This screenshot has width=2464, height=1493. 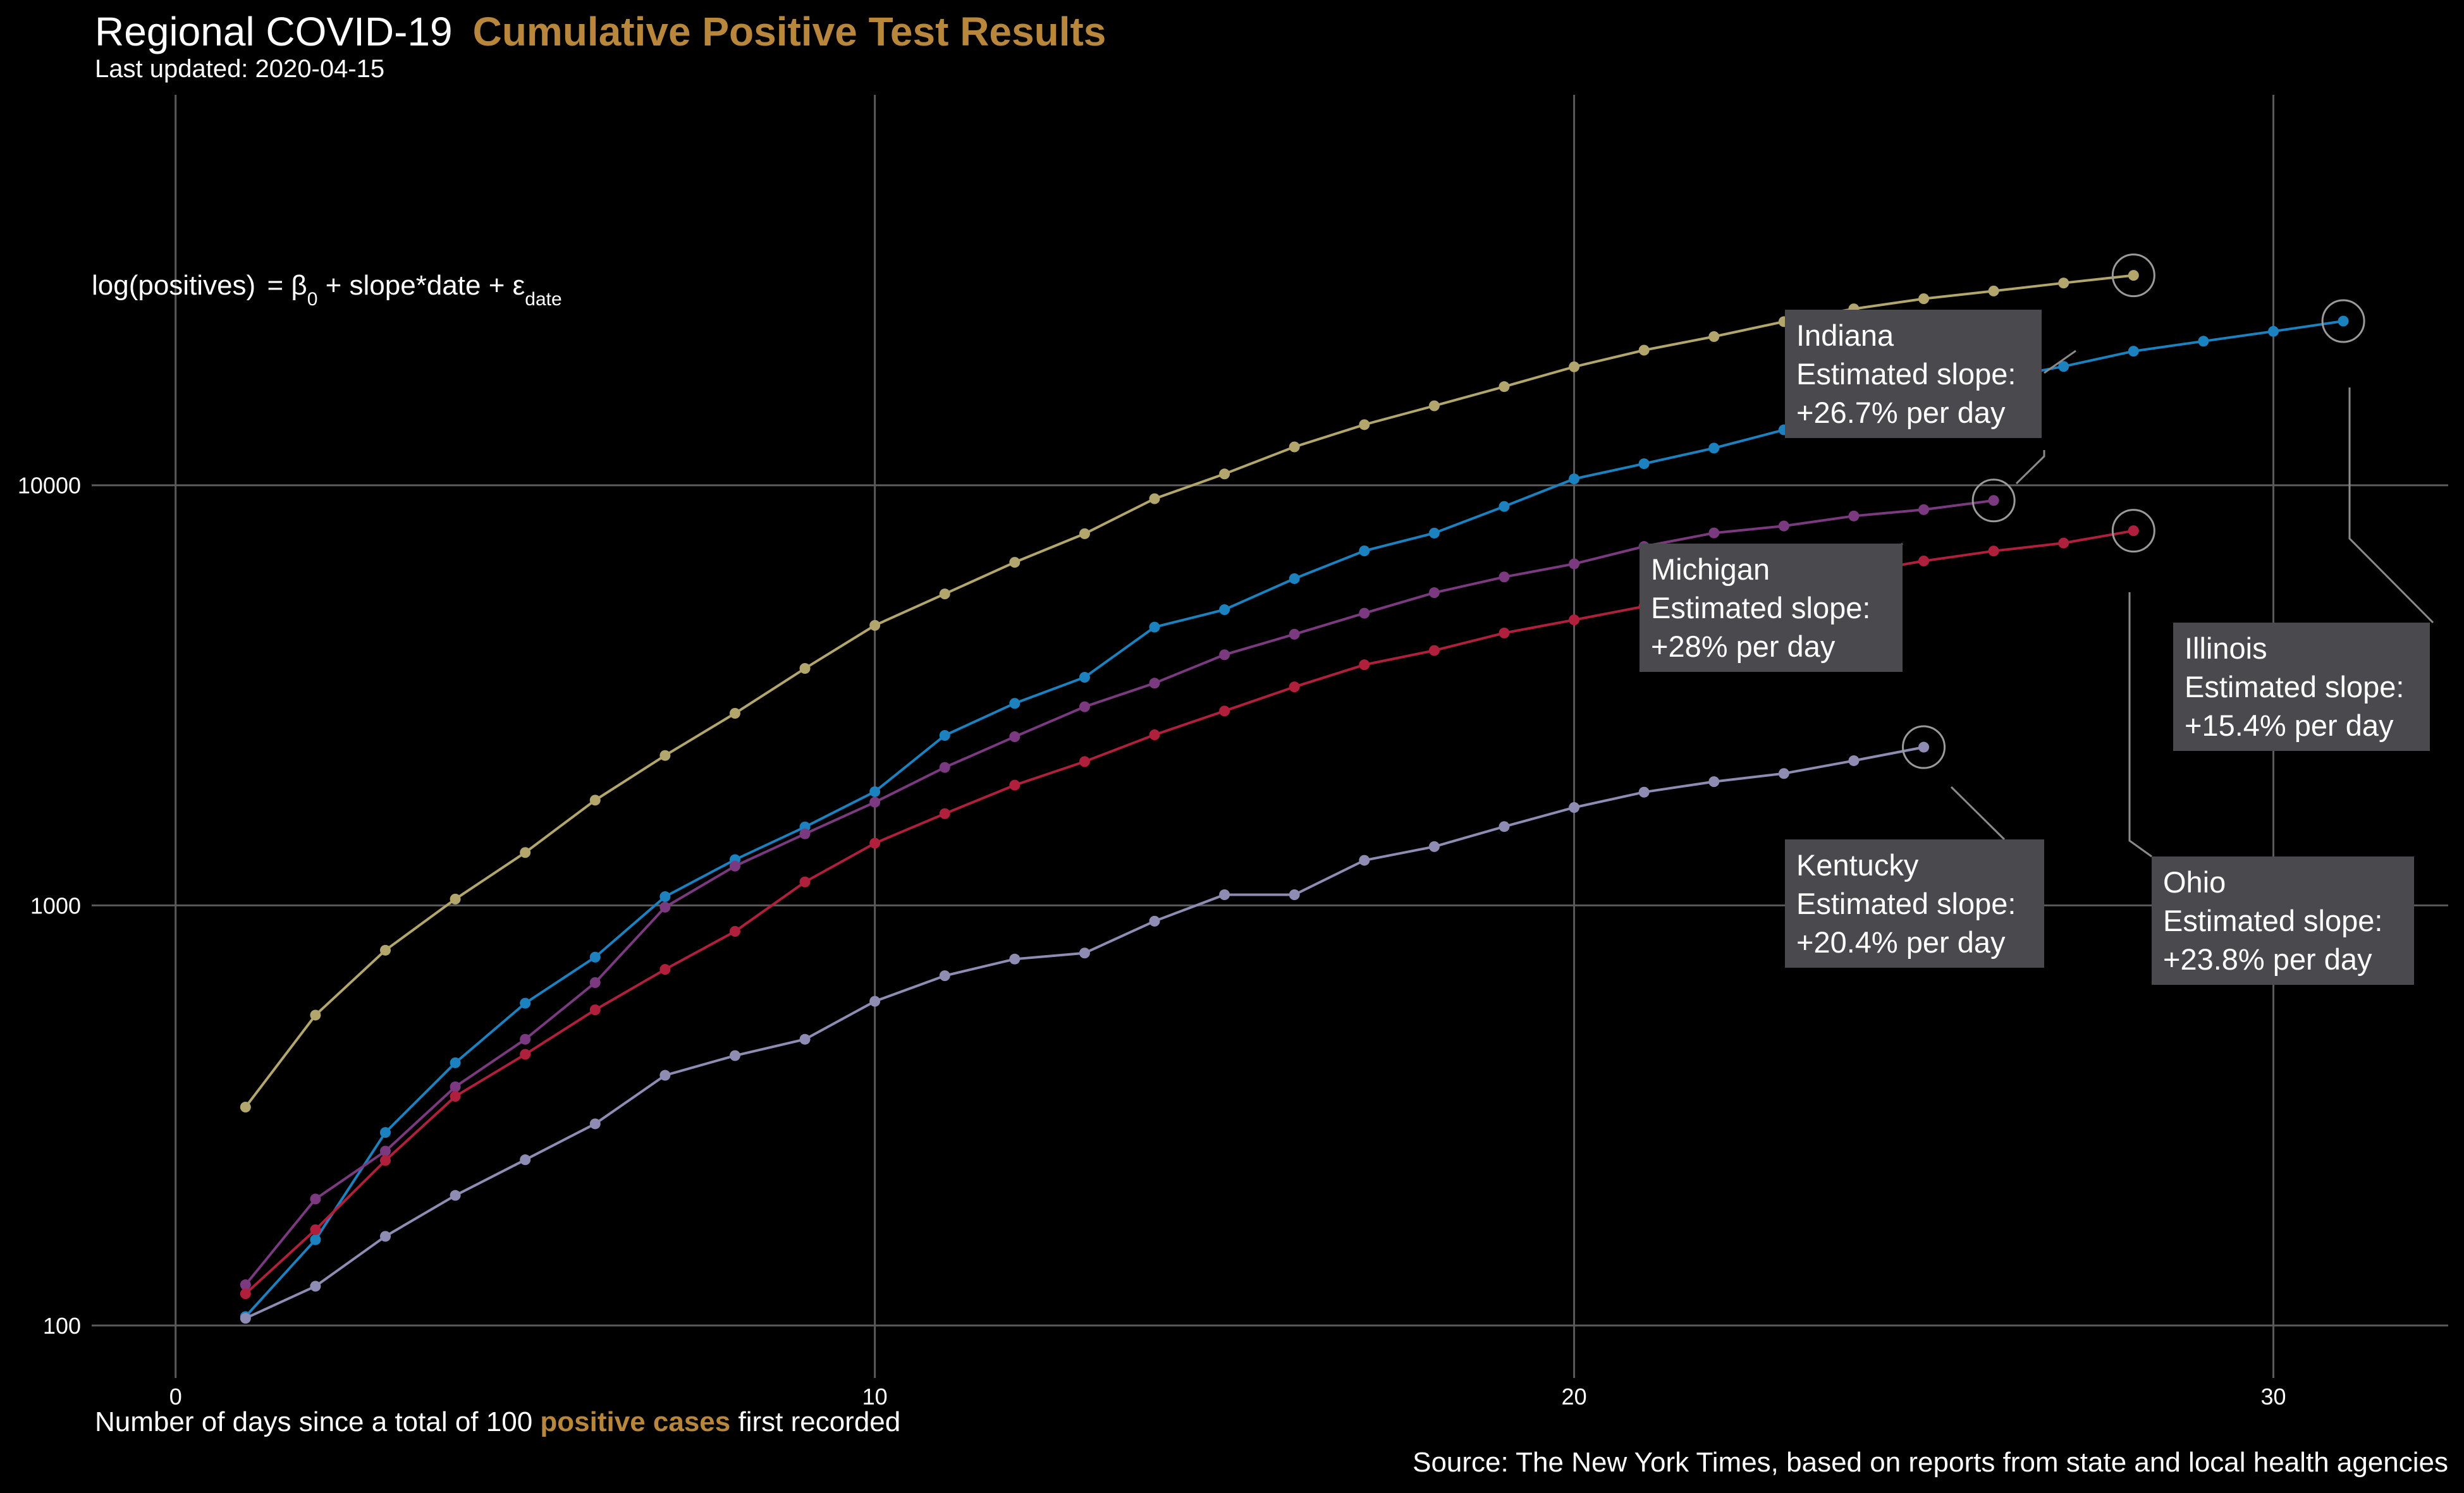 I want to click on model-formula: log(positives) = β0 + slope*date + εdate, so click(x=327, y=290).